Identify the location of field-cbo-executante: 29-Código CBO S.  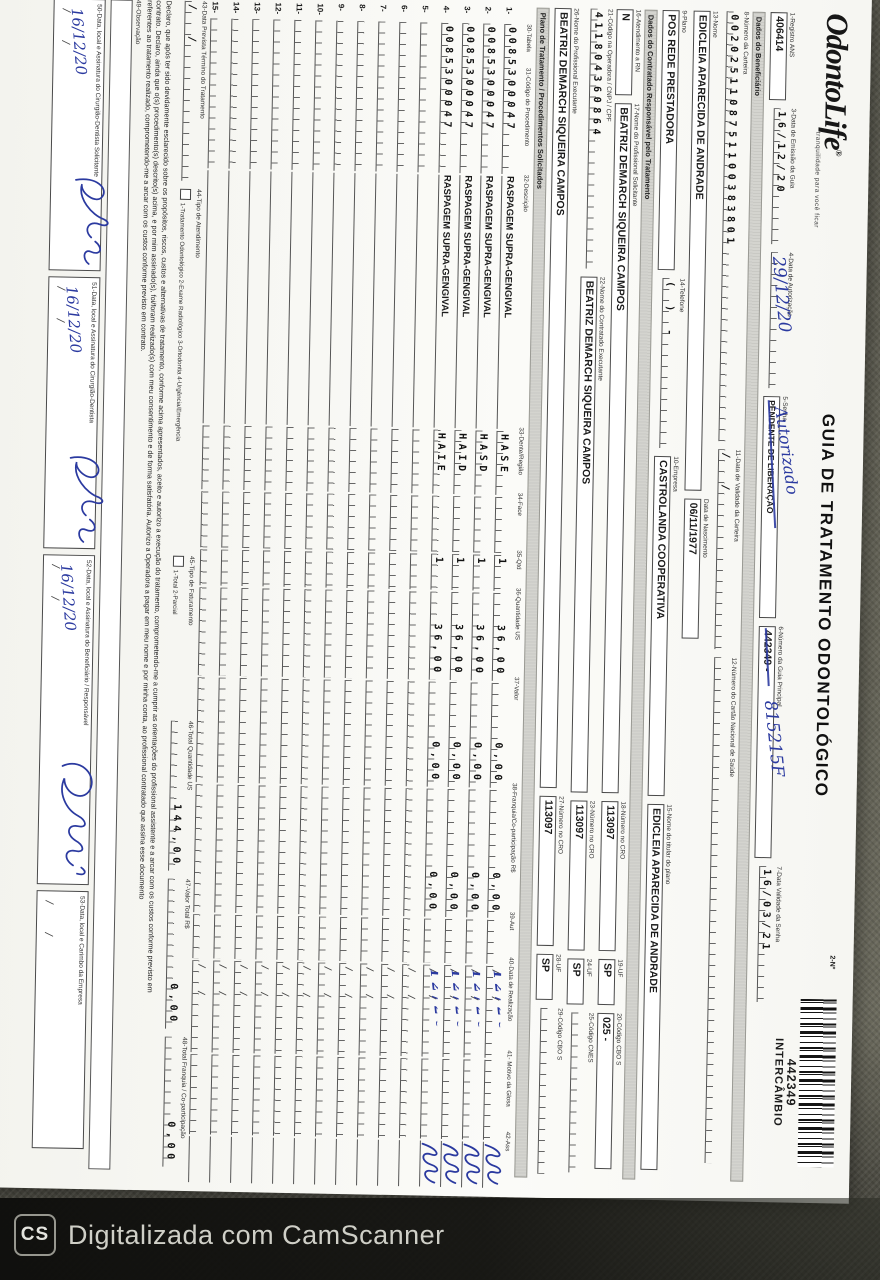
(547, 1091).